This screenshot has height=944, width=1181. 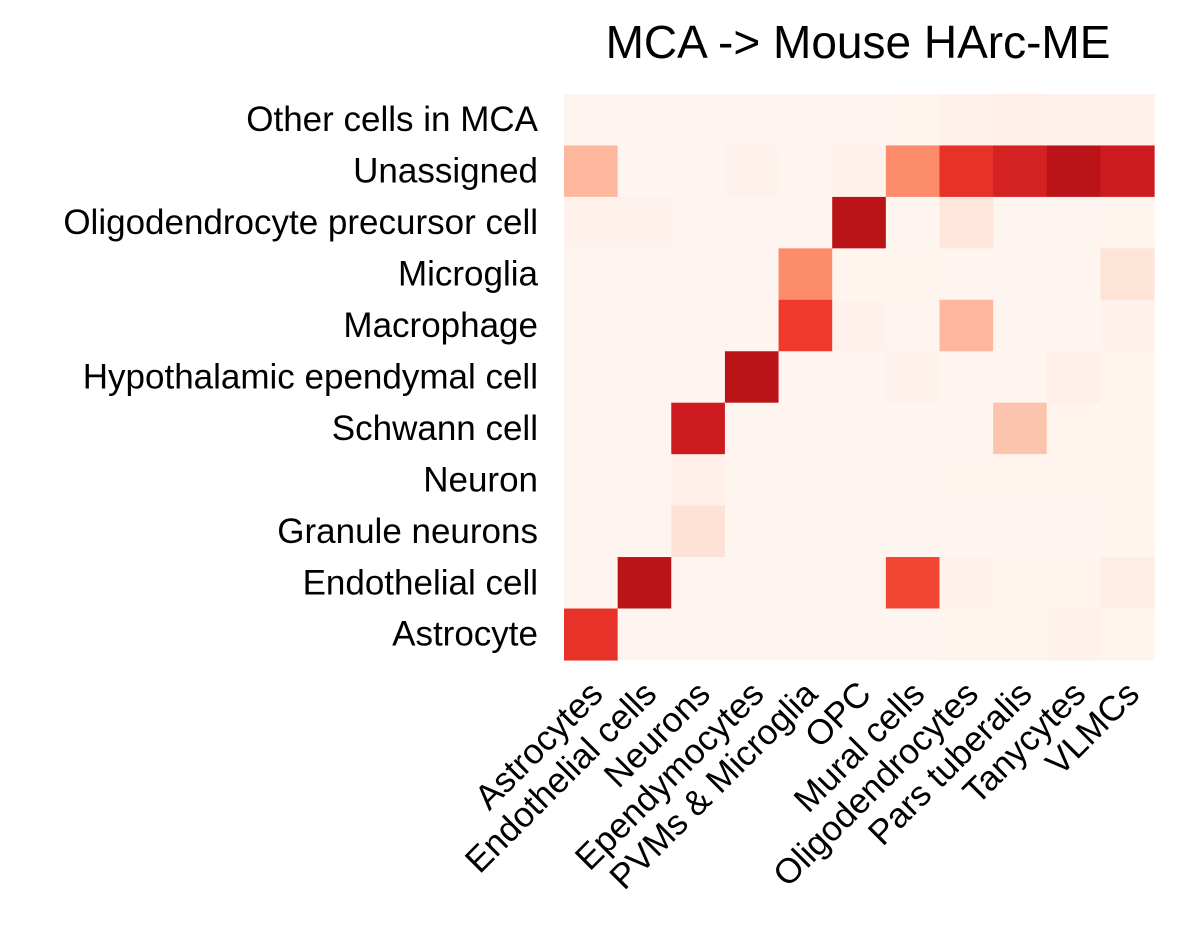 I want to click on row-label: Macrophage, so click(x=440, y=325).